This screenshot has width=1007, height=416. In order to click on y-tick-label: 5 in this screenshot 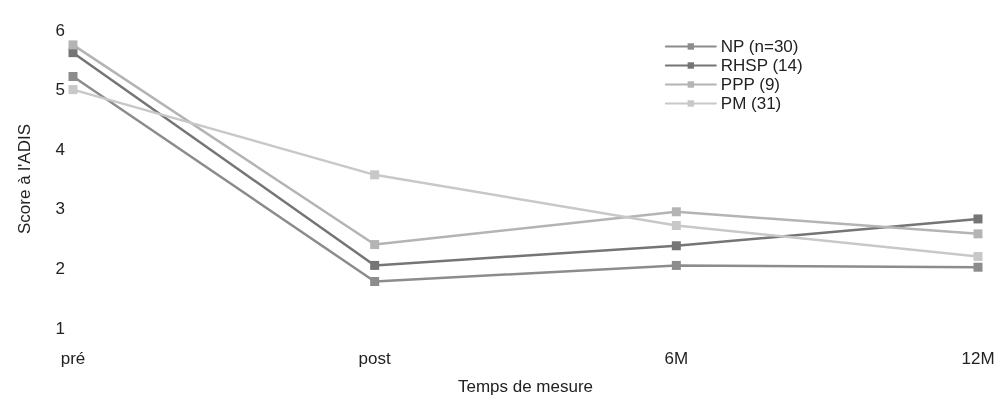, I will do `click(60, 90)`.